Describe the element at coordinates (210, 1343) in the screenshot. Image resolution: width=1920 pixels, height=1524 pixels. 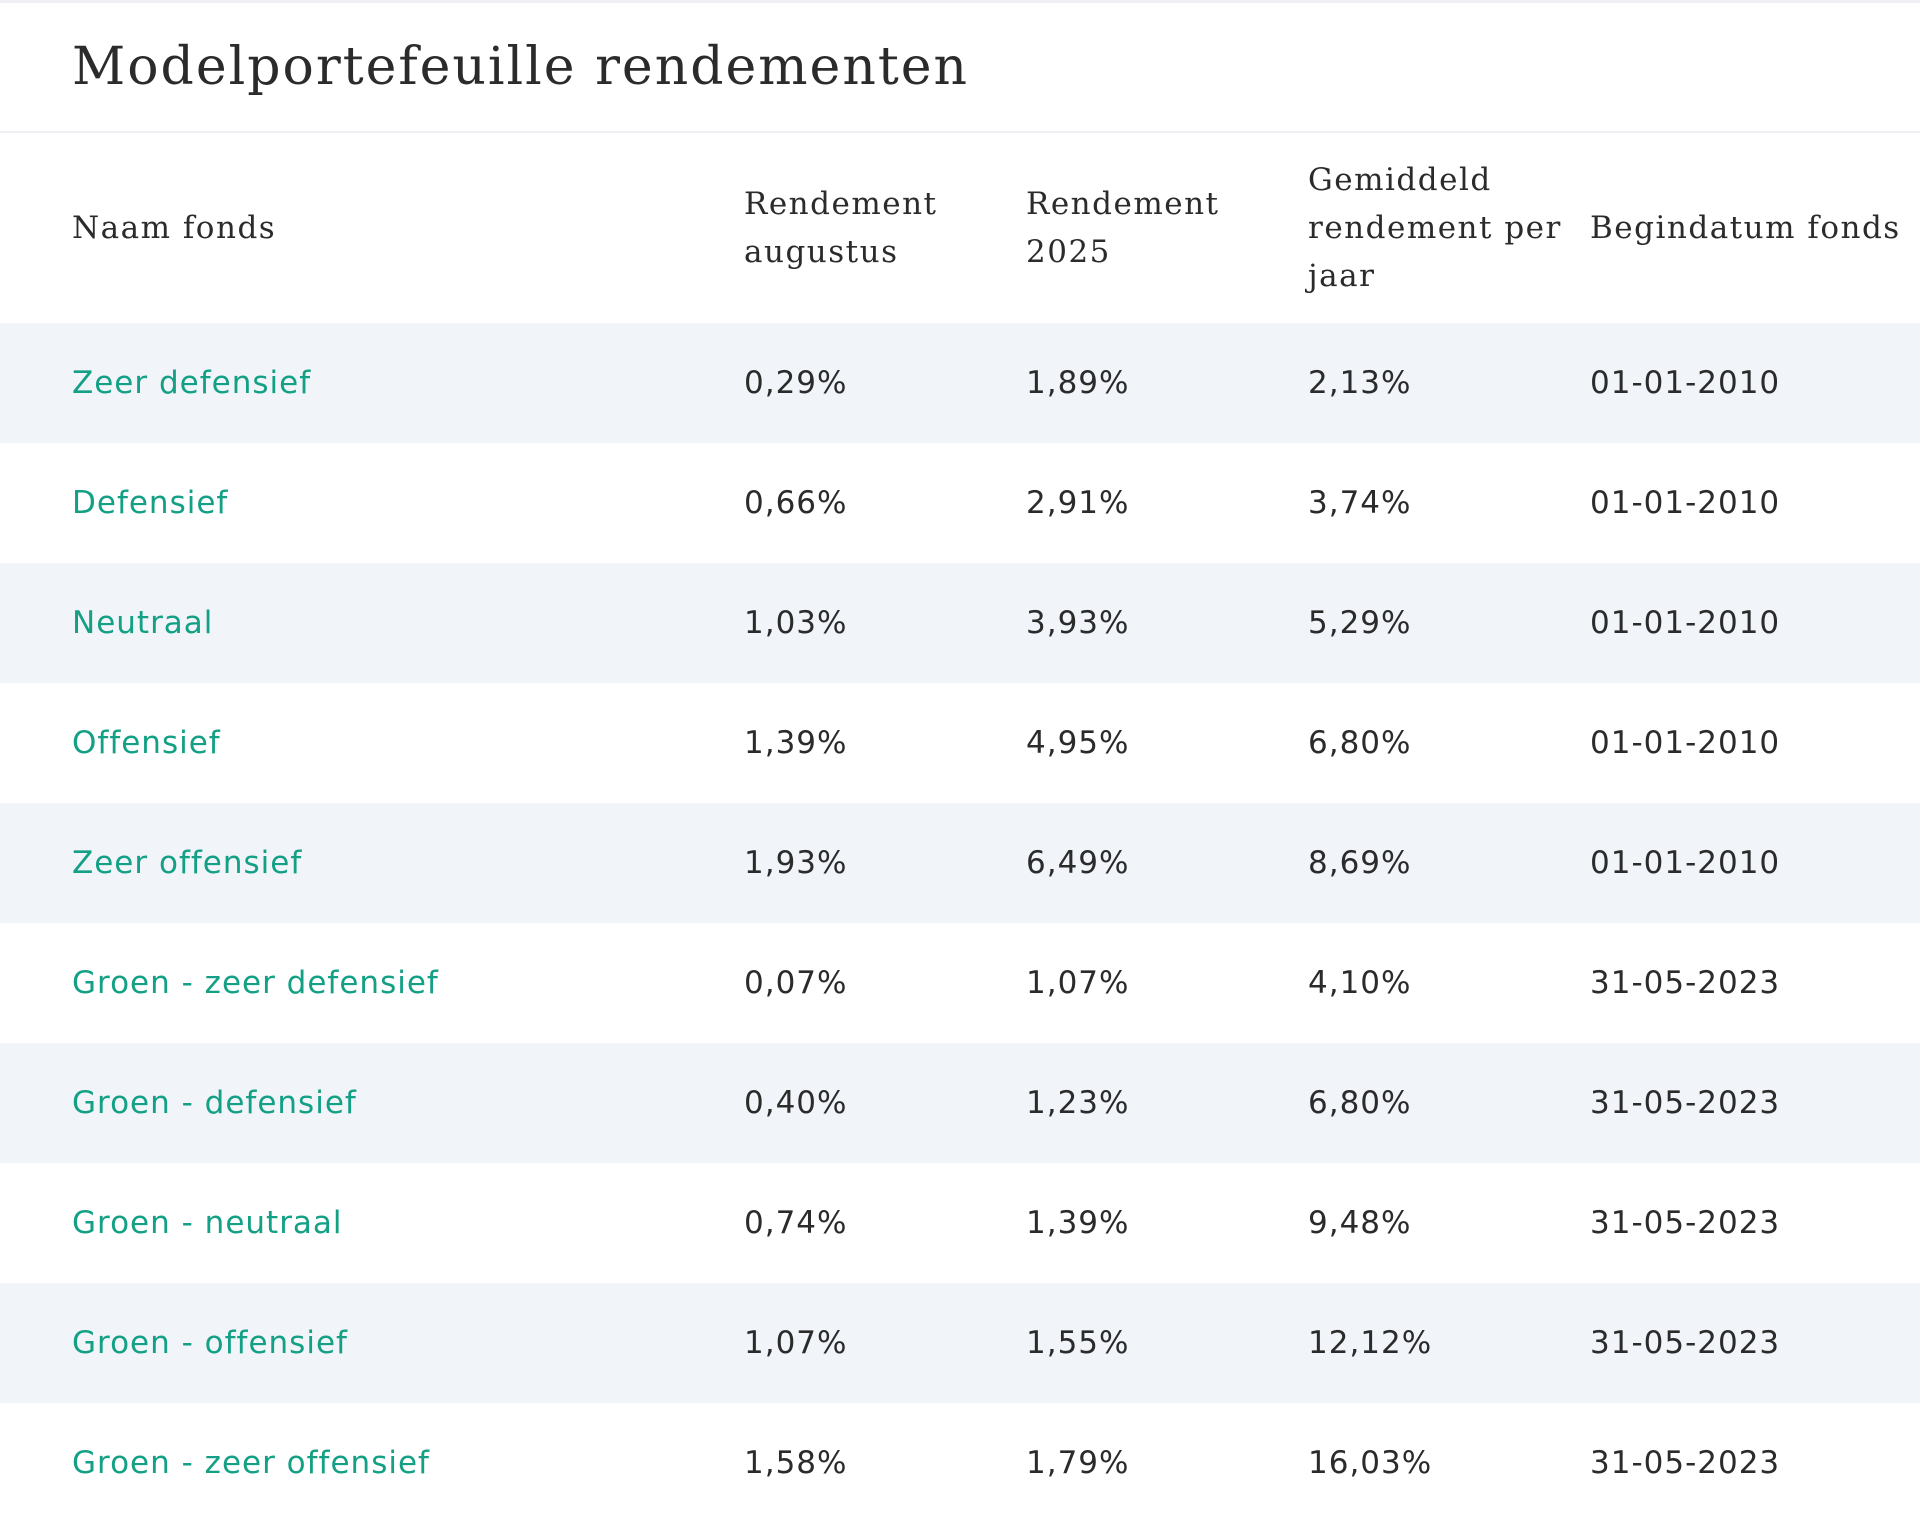
I see `fund-name-link: Groen - offensief` at that location.